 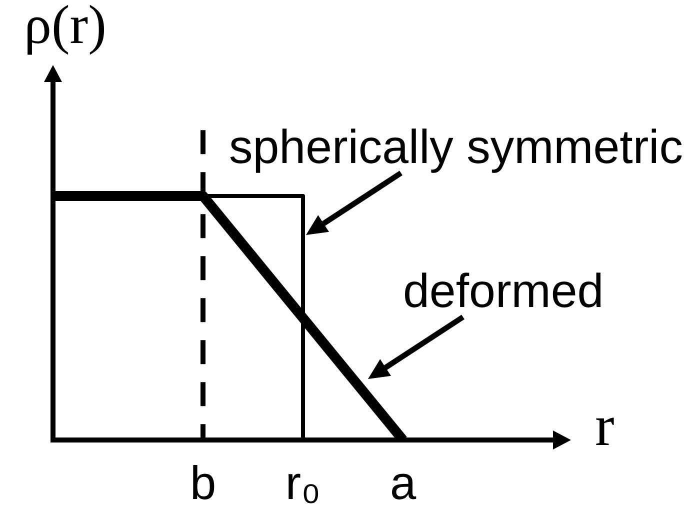 I want to click on x-tick-label: b, so click(x=203, y=483).